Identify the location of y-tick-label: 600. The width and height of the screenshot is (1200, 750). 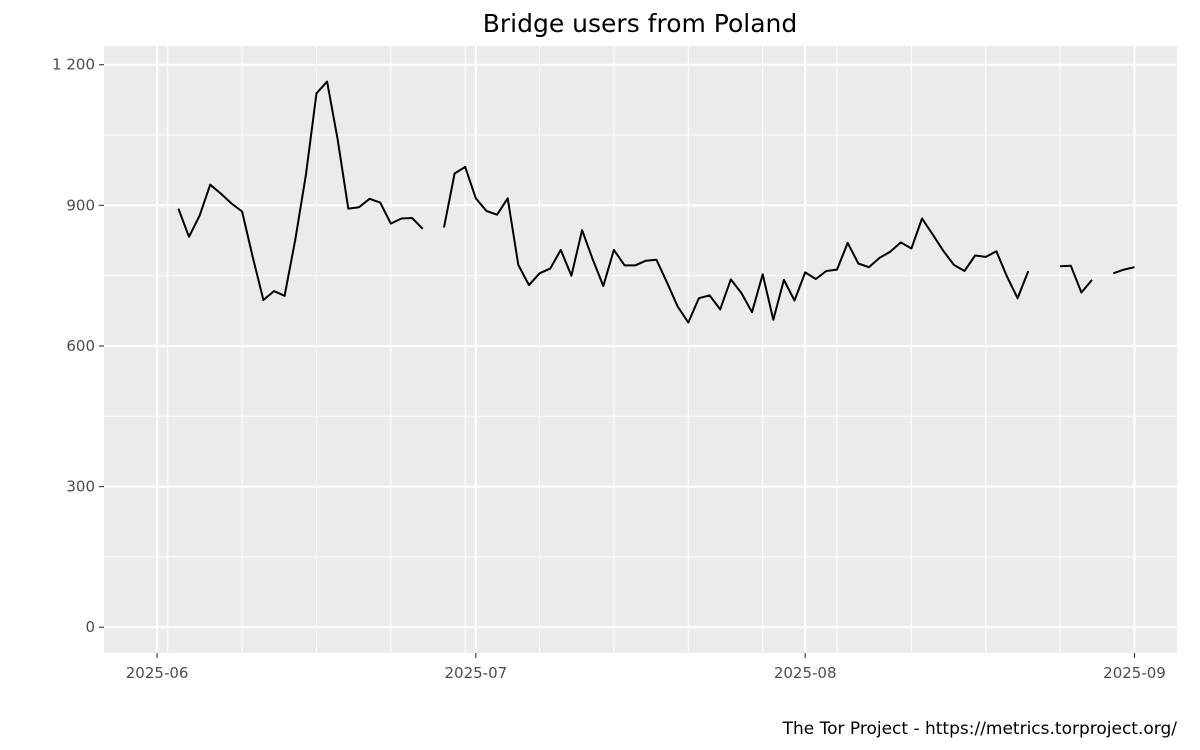
(80, 346).